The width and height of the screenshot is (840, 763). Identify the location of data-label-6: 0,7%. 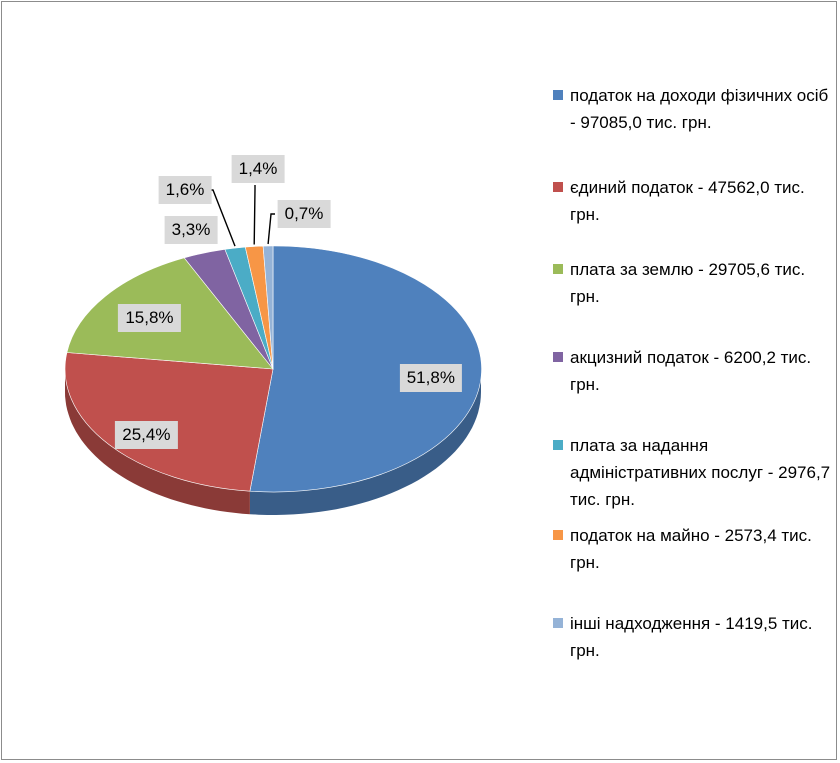
(304, 214).